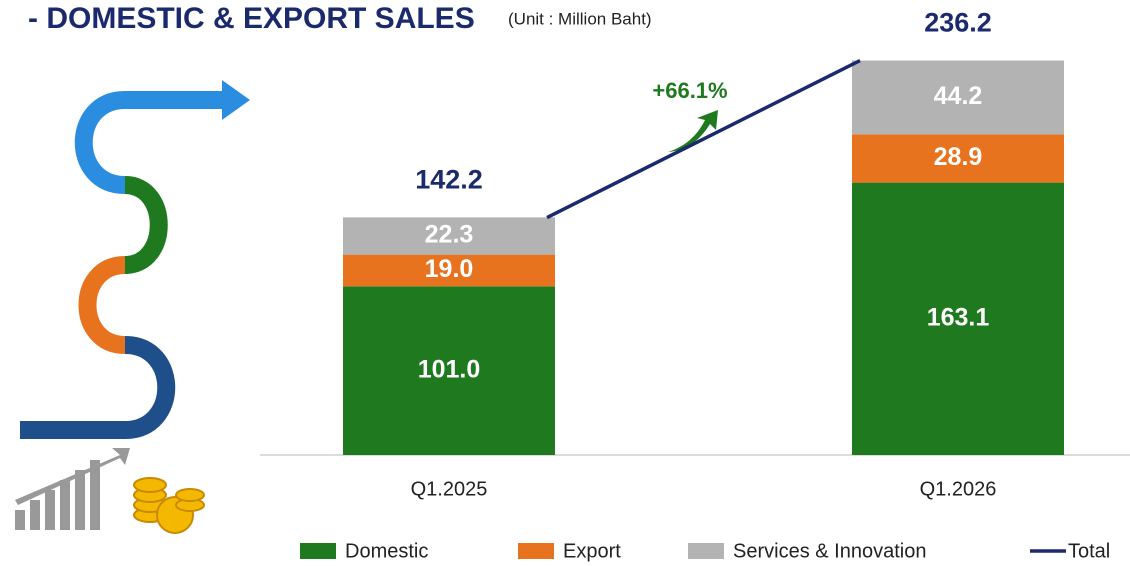 Image resolution: width=1130 pixels, height=566 pixels. Describe the element at coordinates (689, 90) in the screenshot. I see `growth-annotation: +66.1%` at that location.